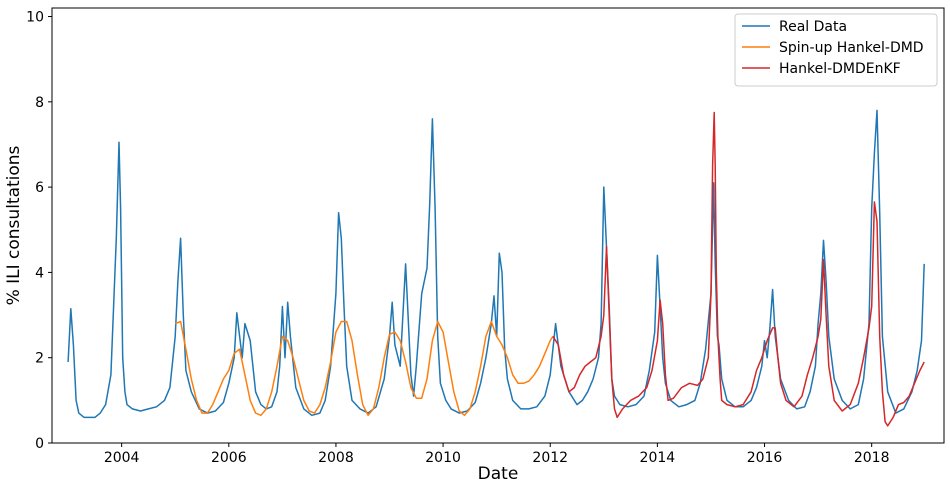  What do you see at coordinates (39, 188) in the screenshot?
I see `y-tick-label: 6` at bounding box center [39, 188].